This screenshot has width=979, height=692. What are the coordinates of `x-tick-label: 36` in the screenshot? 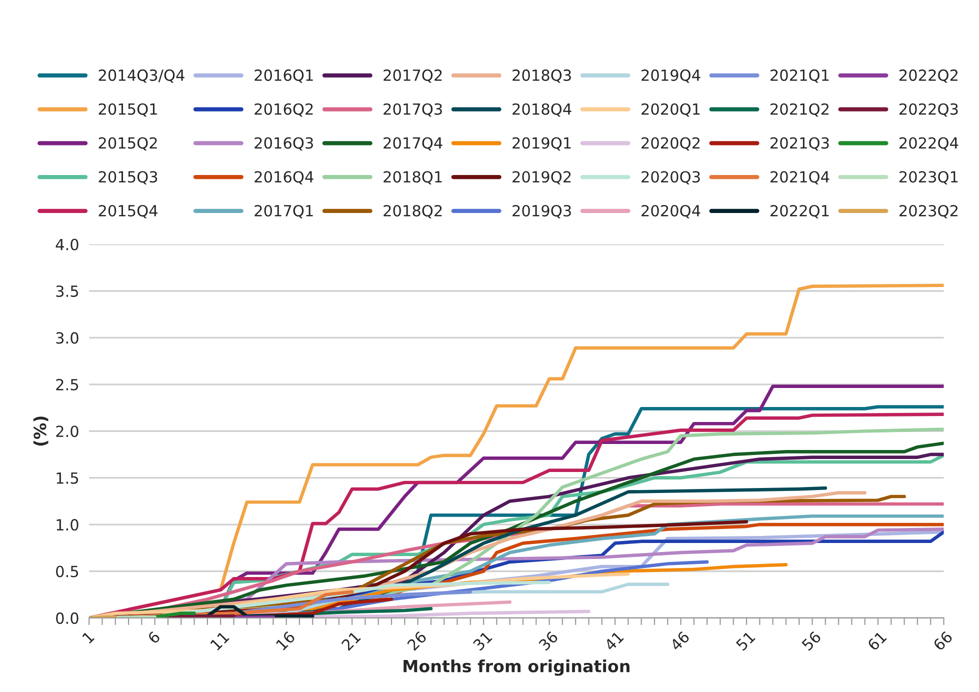 It's located at (548, 641).